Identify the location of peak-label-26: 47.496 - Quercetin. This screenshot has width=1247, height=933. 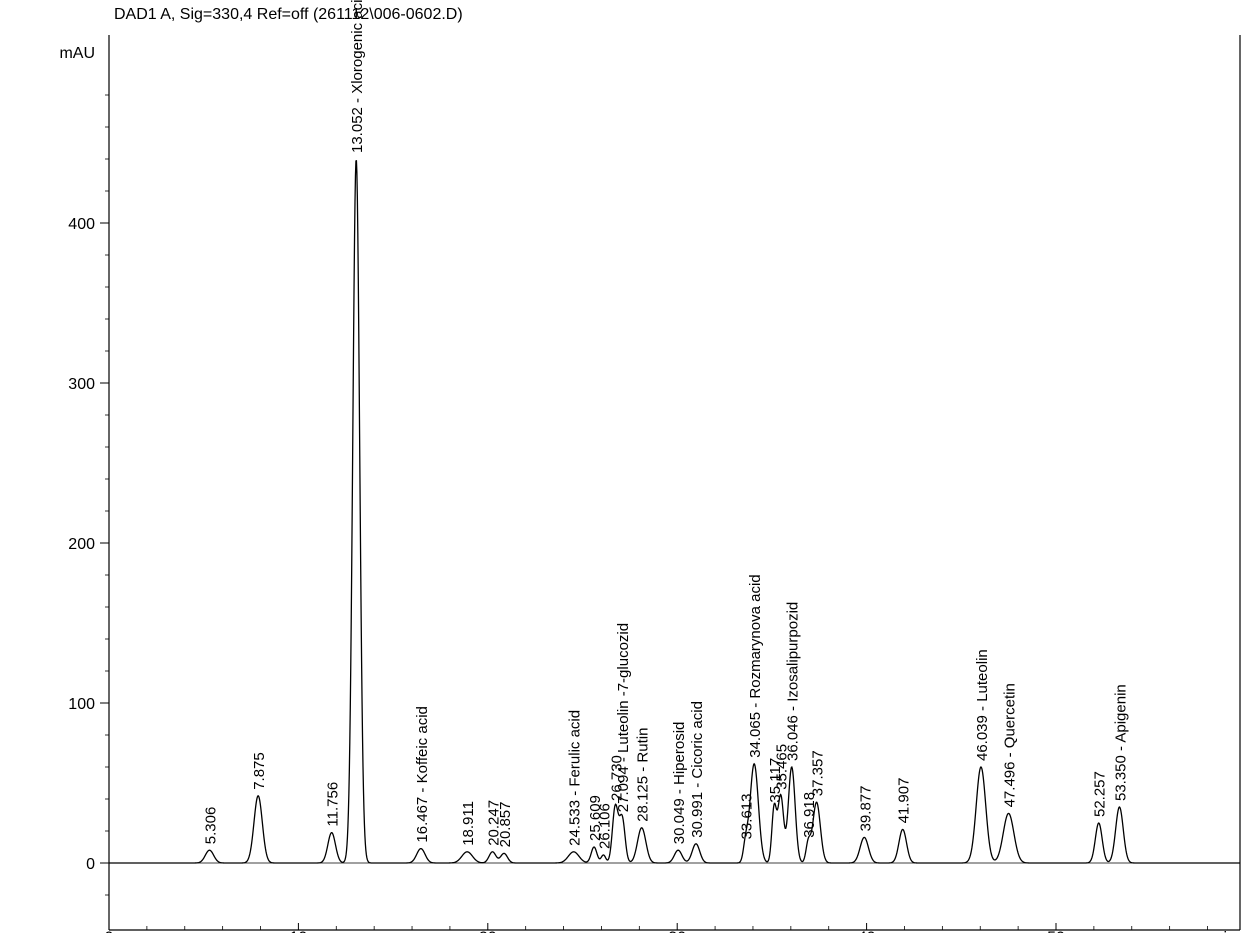
(1010, 745).